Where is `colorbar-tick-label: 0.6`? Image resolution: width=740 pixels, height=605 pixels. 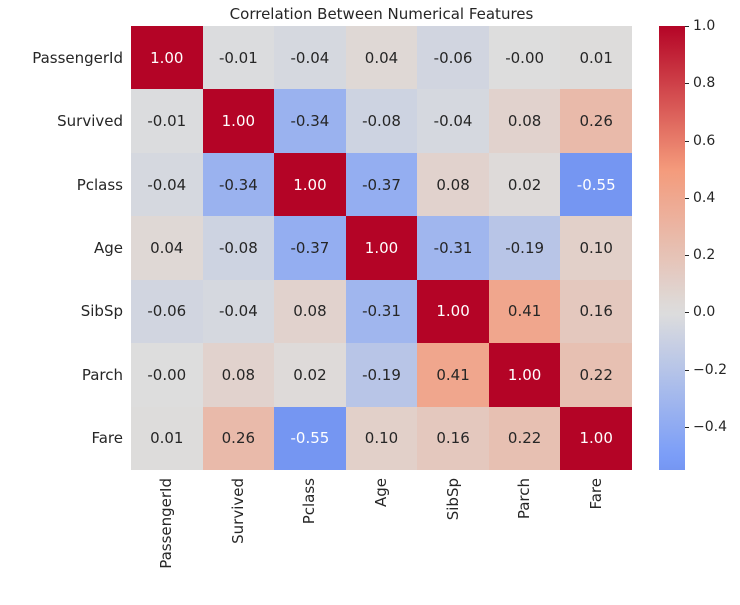
colorbar-tick-label: 0.6 is located at coordinates (704, 140).